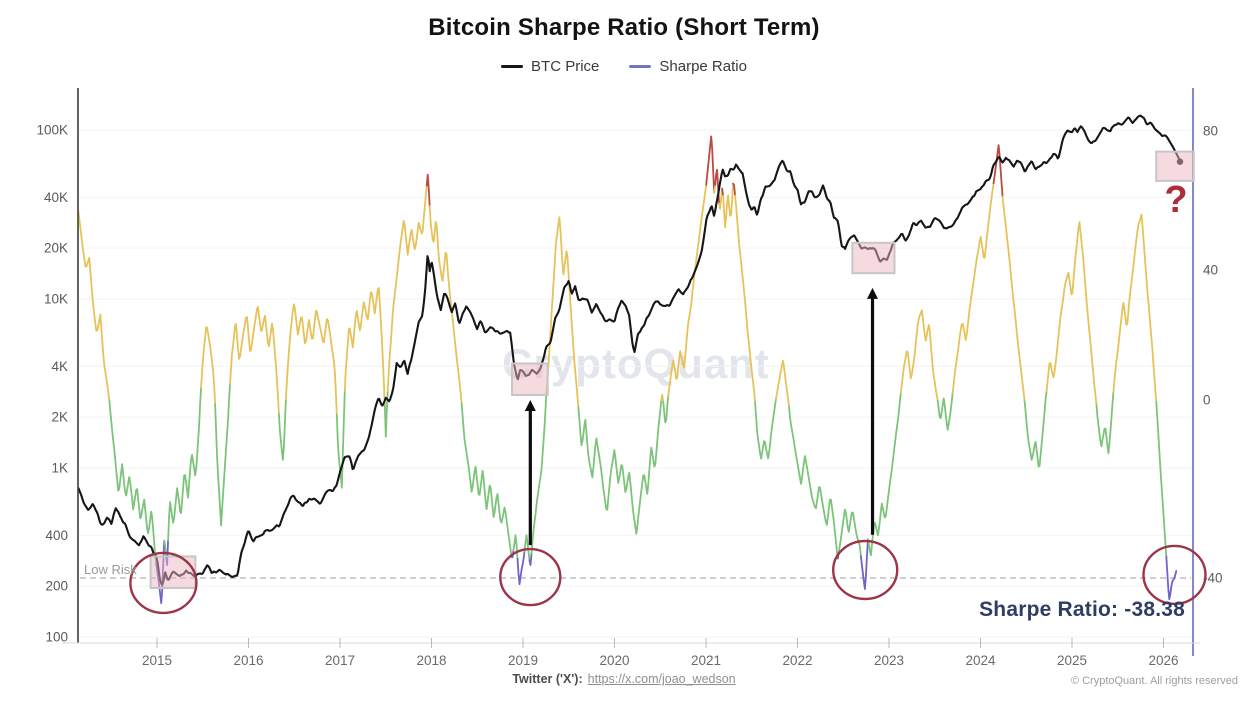 The width and height of the screenshot is (1248, 702). What do you see at coordinates (797, 660) in the screenshot?
I see `svg-text: 2022` at bounding box center [797, 660].